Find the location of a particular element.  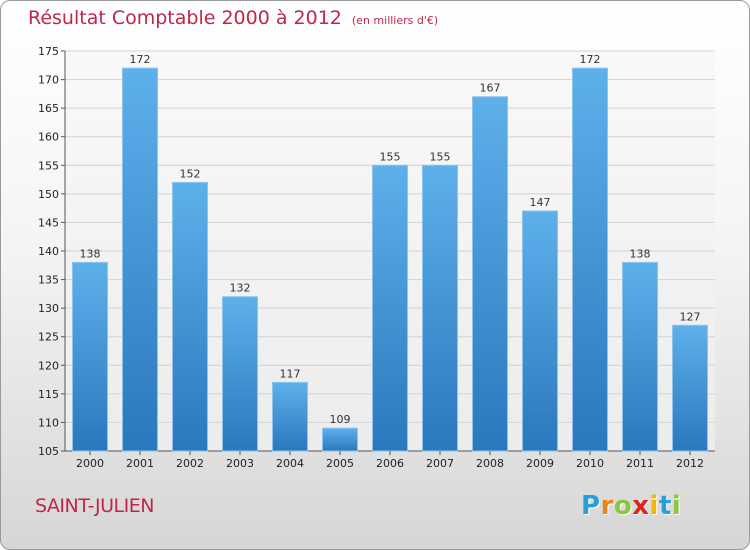

y-tick-label: 125 is located at coordinates (48, 337).